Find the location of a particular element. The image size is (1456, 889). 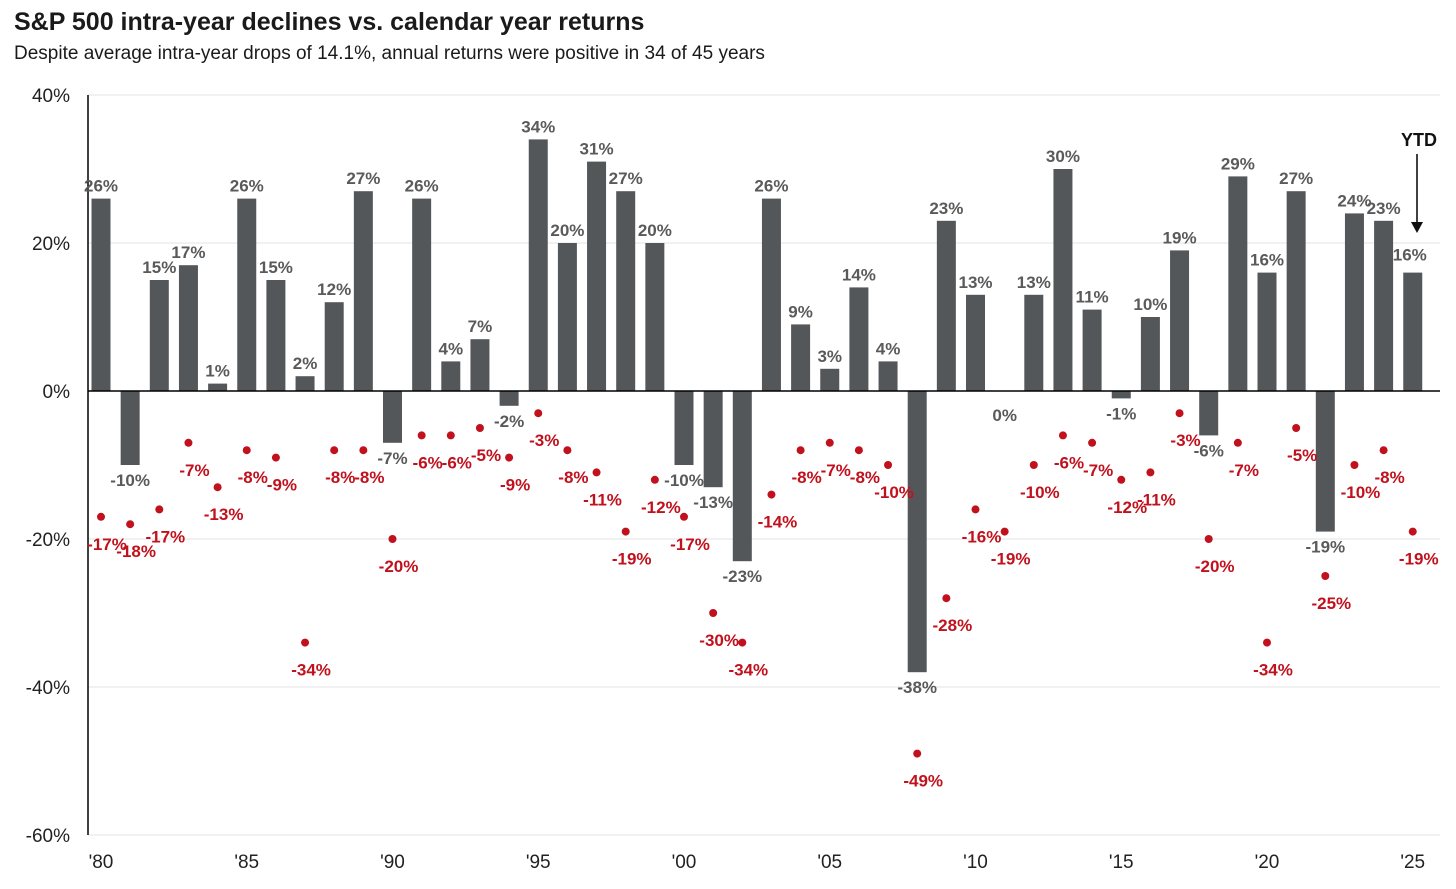

bar-value-label: 2% is located at coordinates (305, 363).